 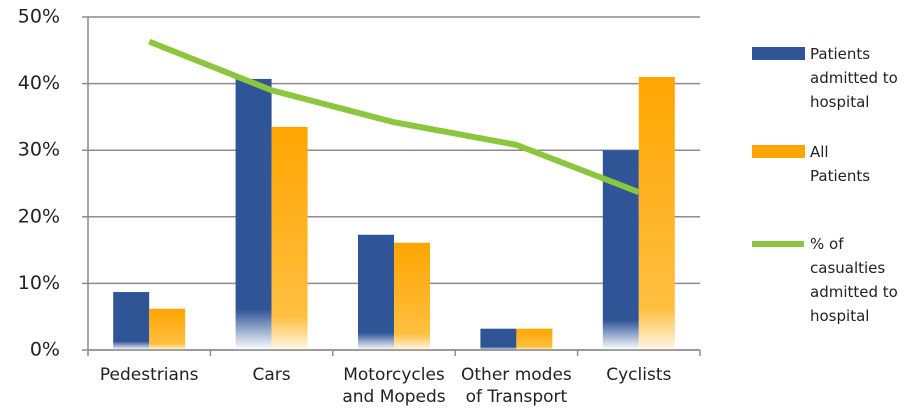 I want to click on x-tick-label: Motorcycles and Mopeds, so click(x=394, y=386).